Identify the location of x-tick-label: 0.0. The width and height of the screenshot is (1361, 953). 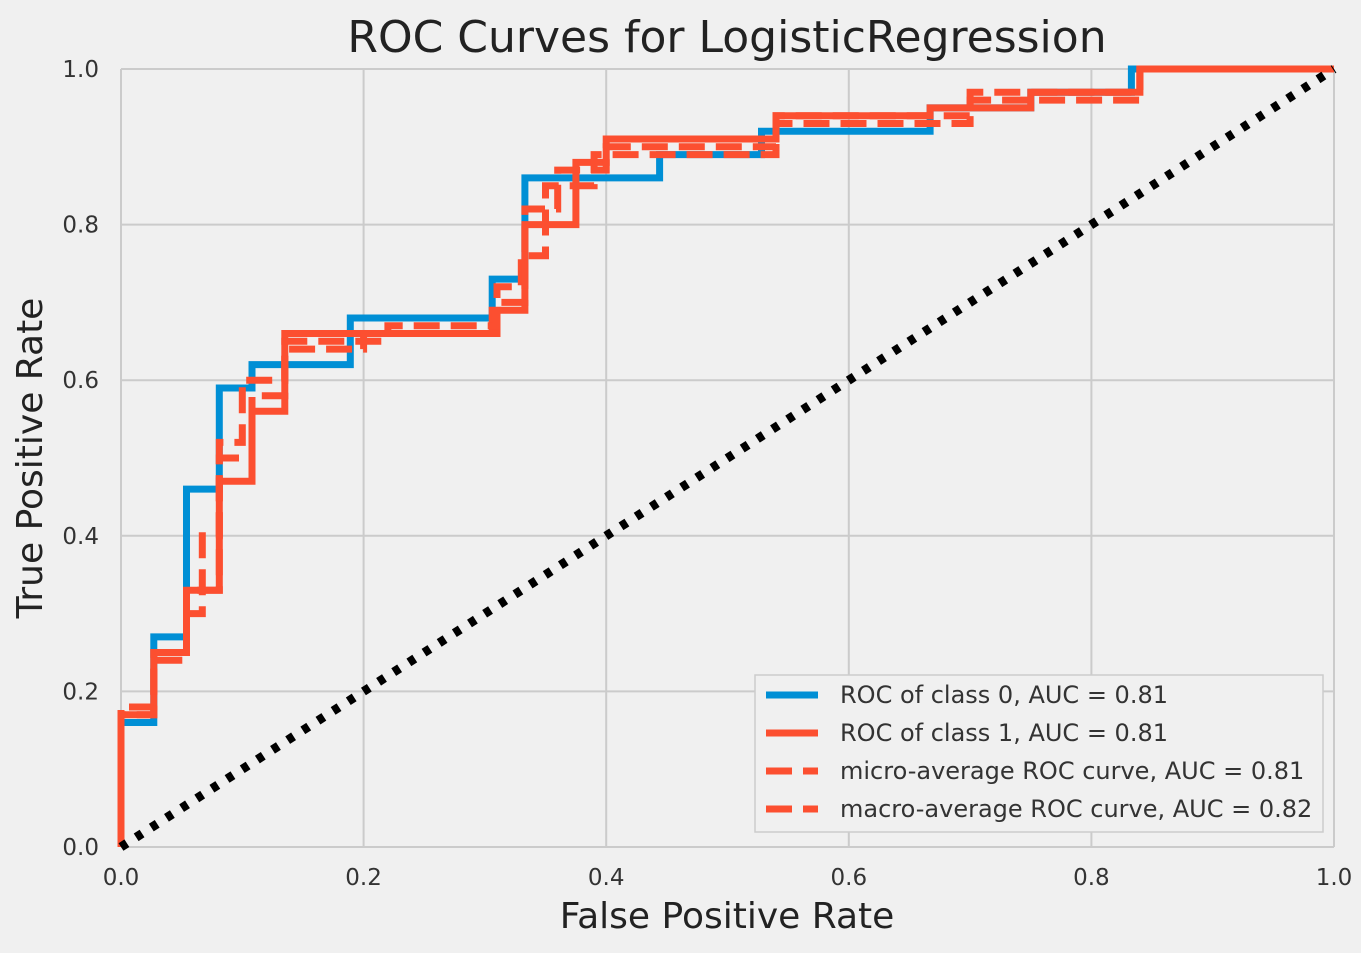
(121, 878).